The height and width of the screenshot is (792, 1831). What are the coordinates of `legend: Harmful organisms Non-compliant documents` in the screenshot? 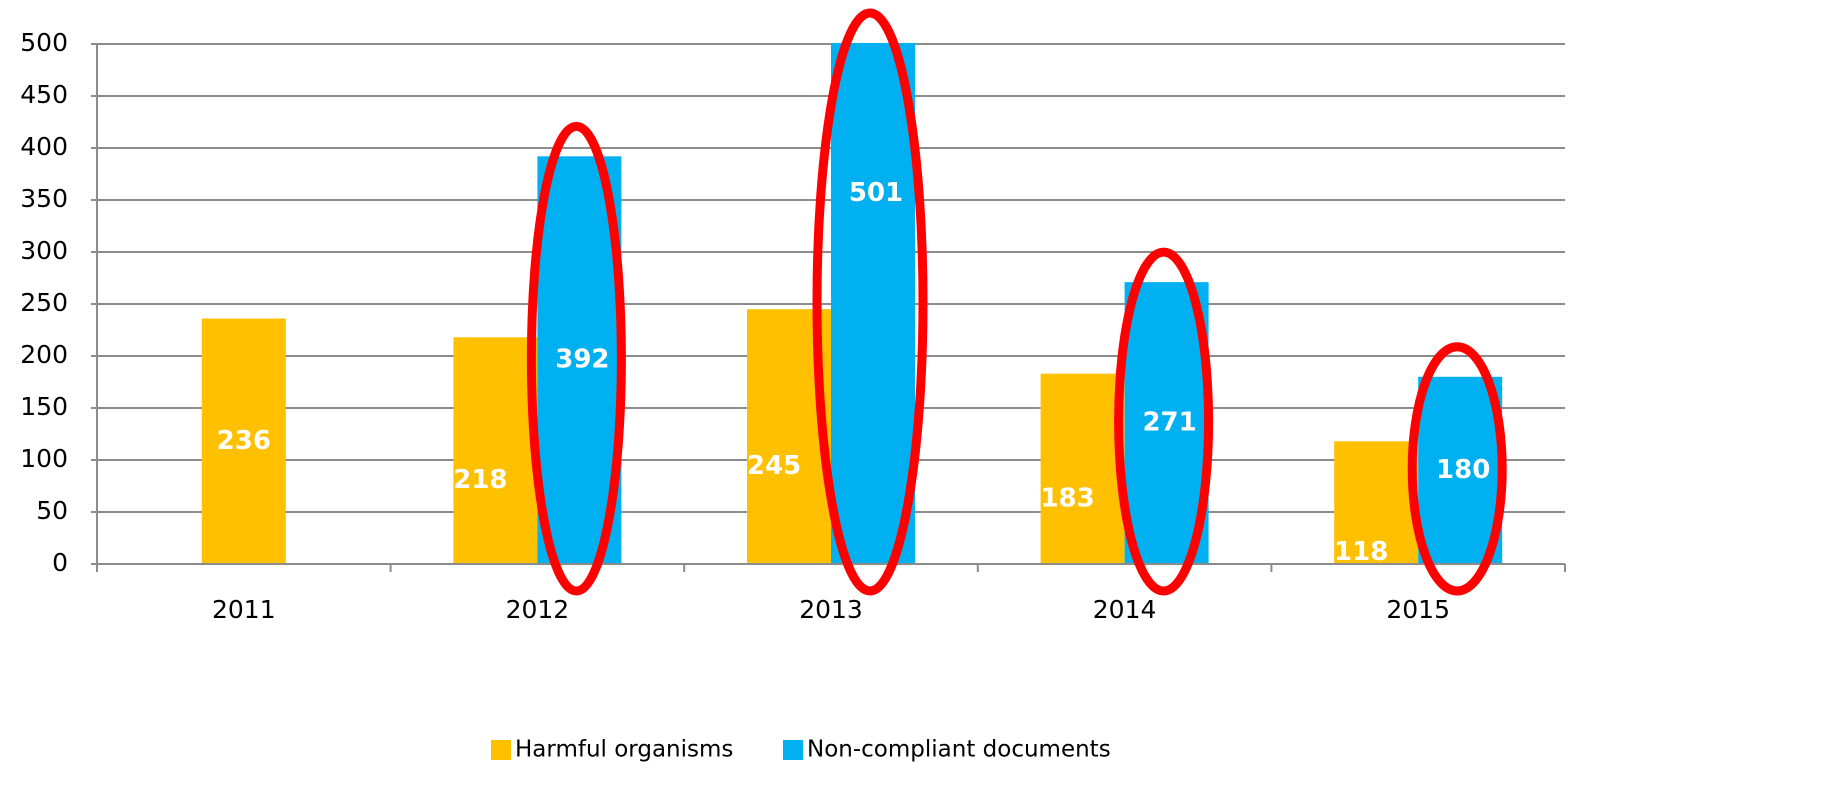 It's located at (801, 750).